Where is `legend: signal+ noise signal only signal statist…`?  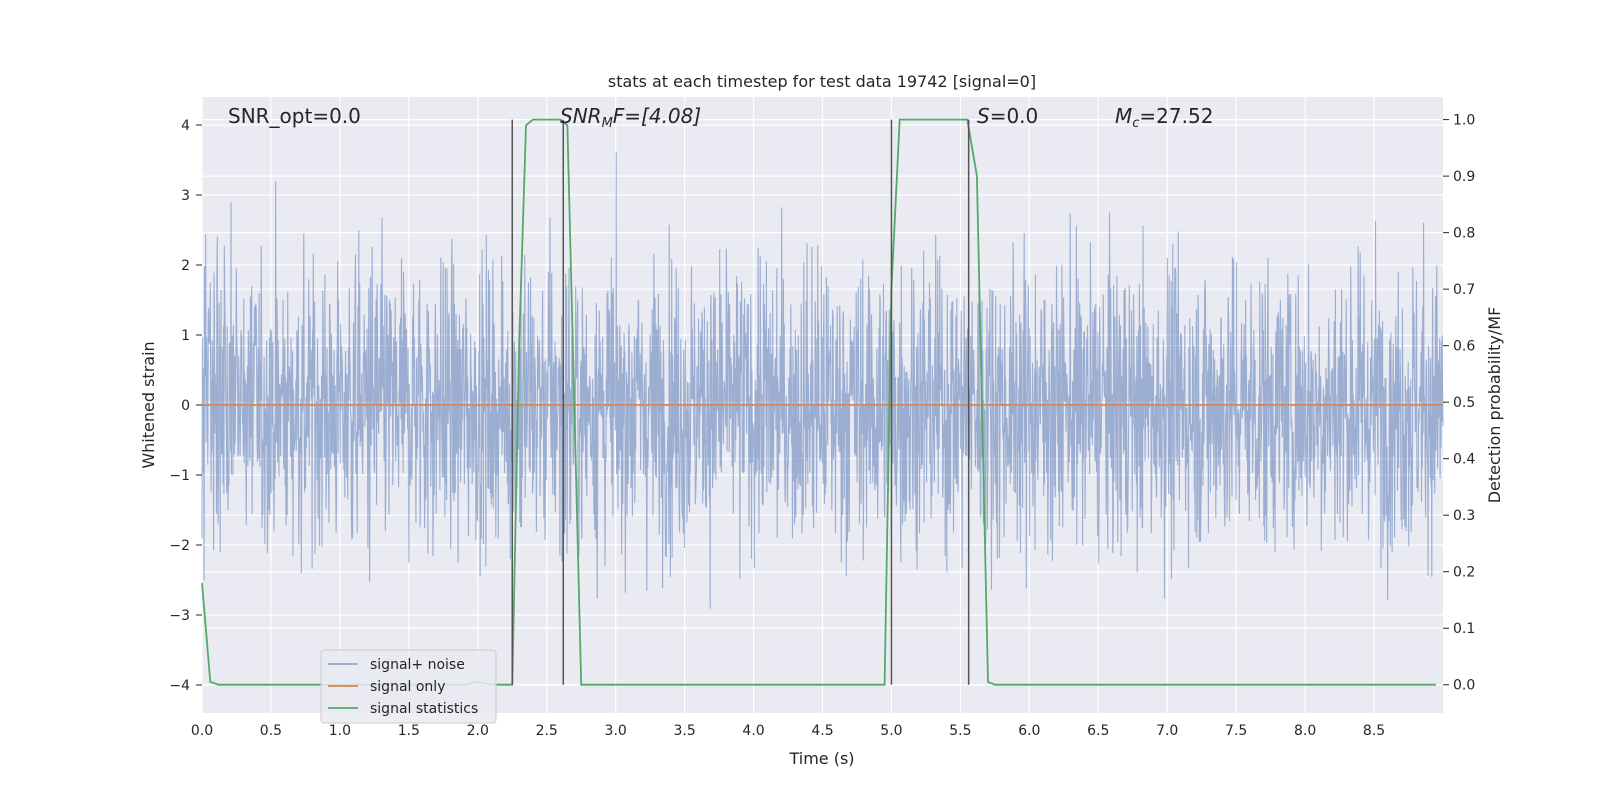 legend: signal+ noise signal only signal statist… is located at coordinates (408, 686).